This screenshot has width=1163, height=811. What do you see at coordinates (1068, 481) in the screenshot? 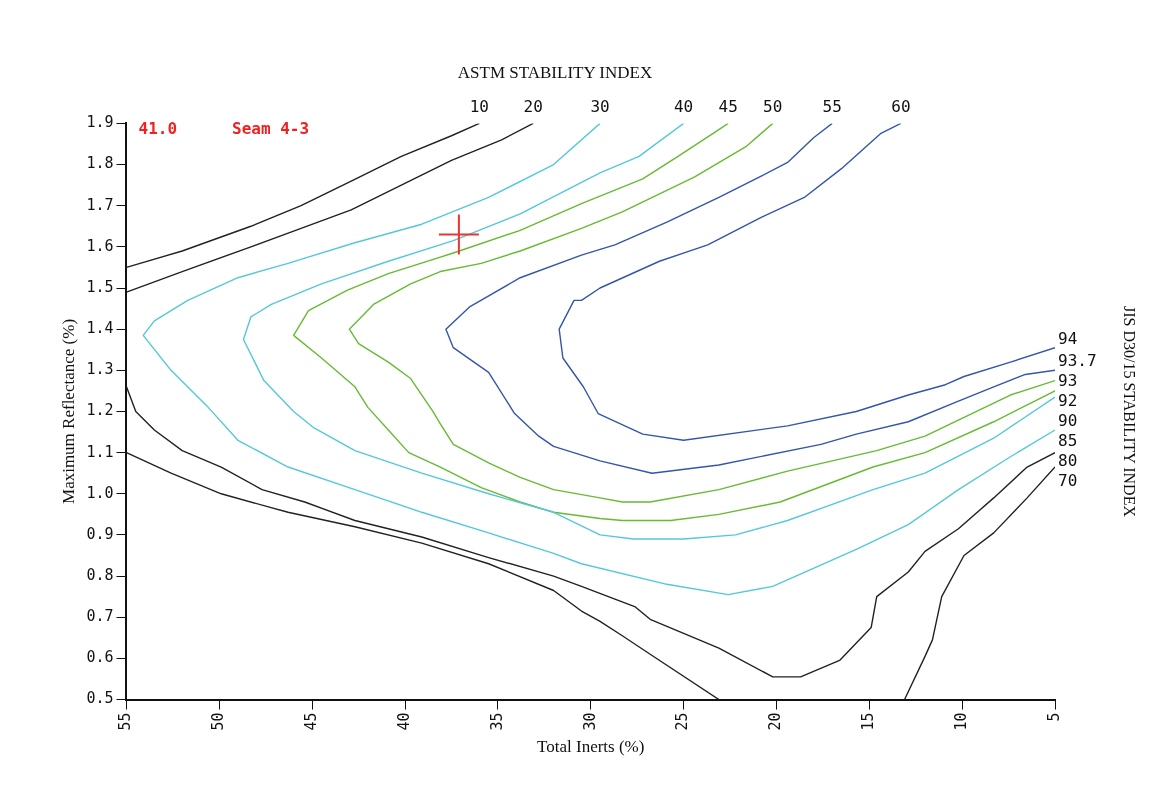
I see `annotation: 70` at bounding box center [1068, 481].